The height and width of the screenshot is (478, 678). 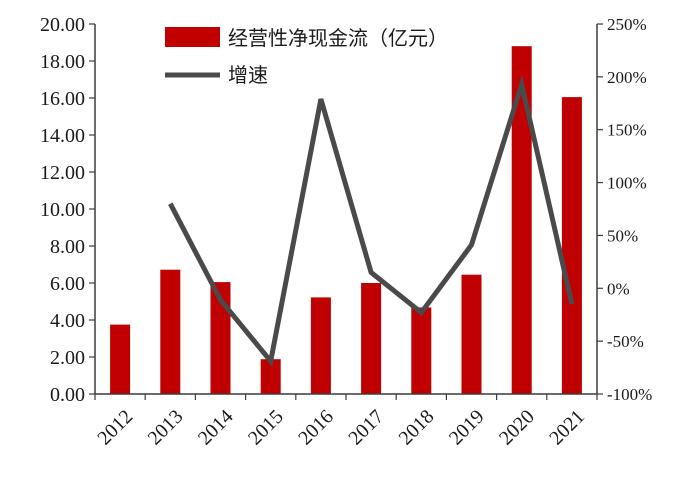 What do you see at coordinates (627, 183) in the screenshot?
I see `right-tick-label: 100%` at bounding box center [627, 183].